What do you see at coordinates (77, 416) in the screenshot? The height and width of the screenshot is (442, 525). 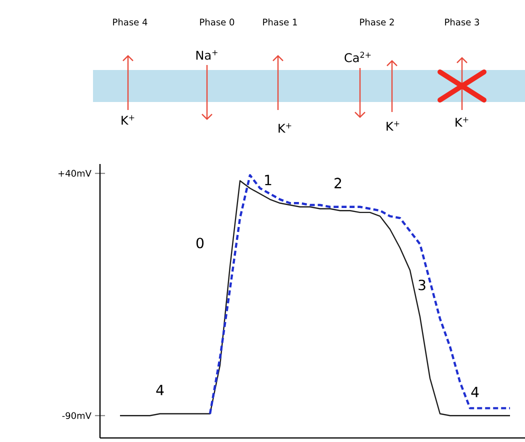 I see `y-tick-label: -90mV` at bounding box center [77, 416].